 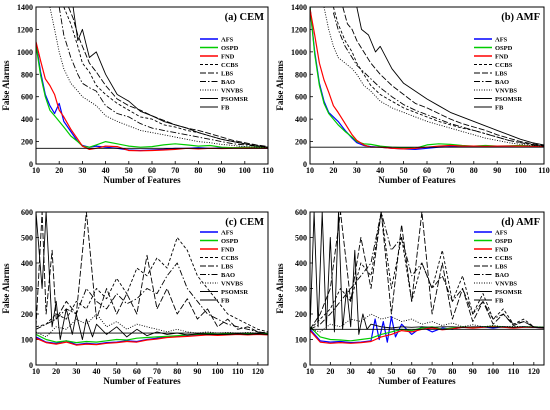 I want to click on chart-title: (d) AMF, so click(x=520, y=222).